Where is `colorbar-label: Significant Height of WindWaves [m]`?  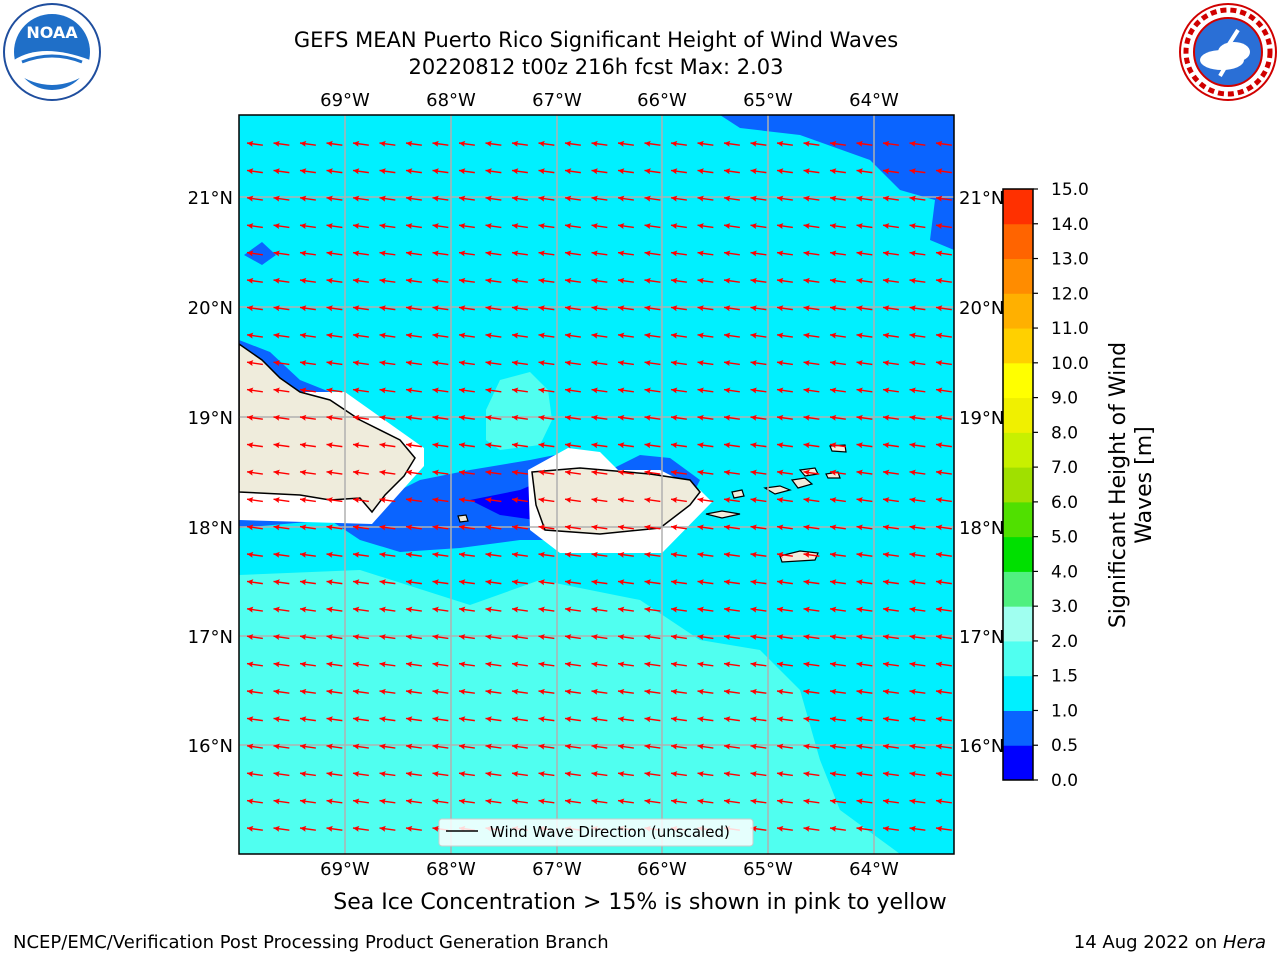
colorbar-label: Significant Height of WindWaves [m] is located at coordinates (1131, 485).